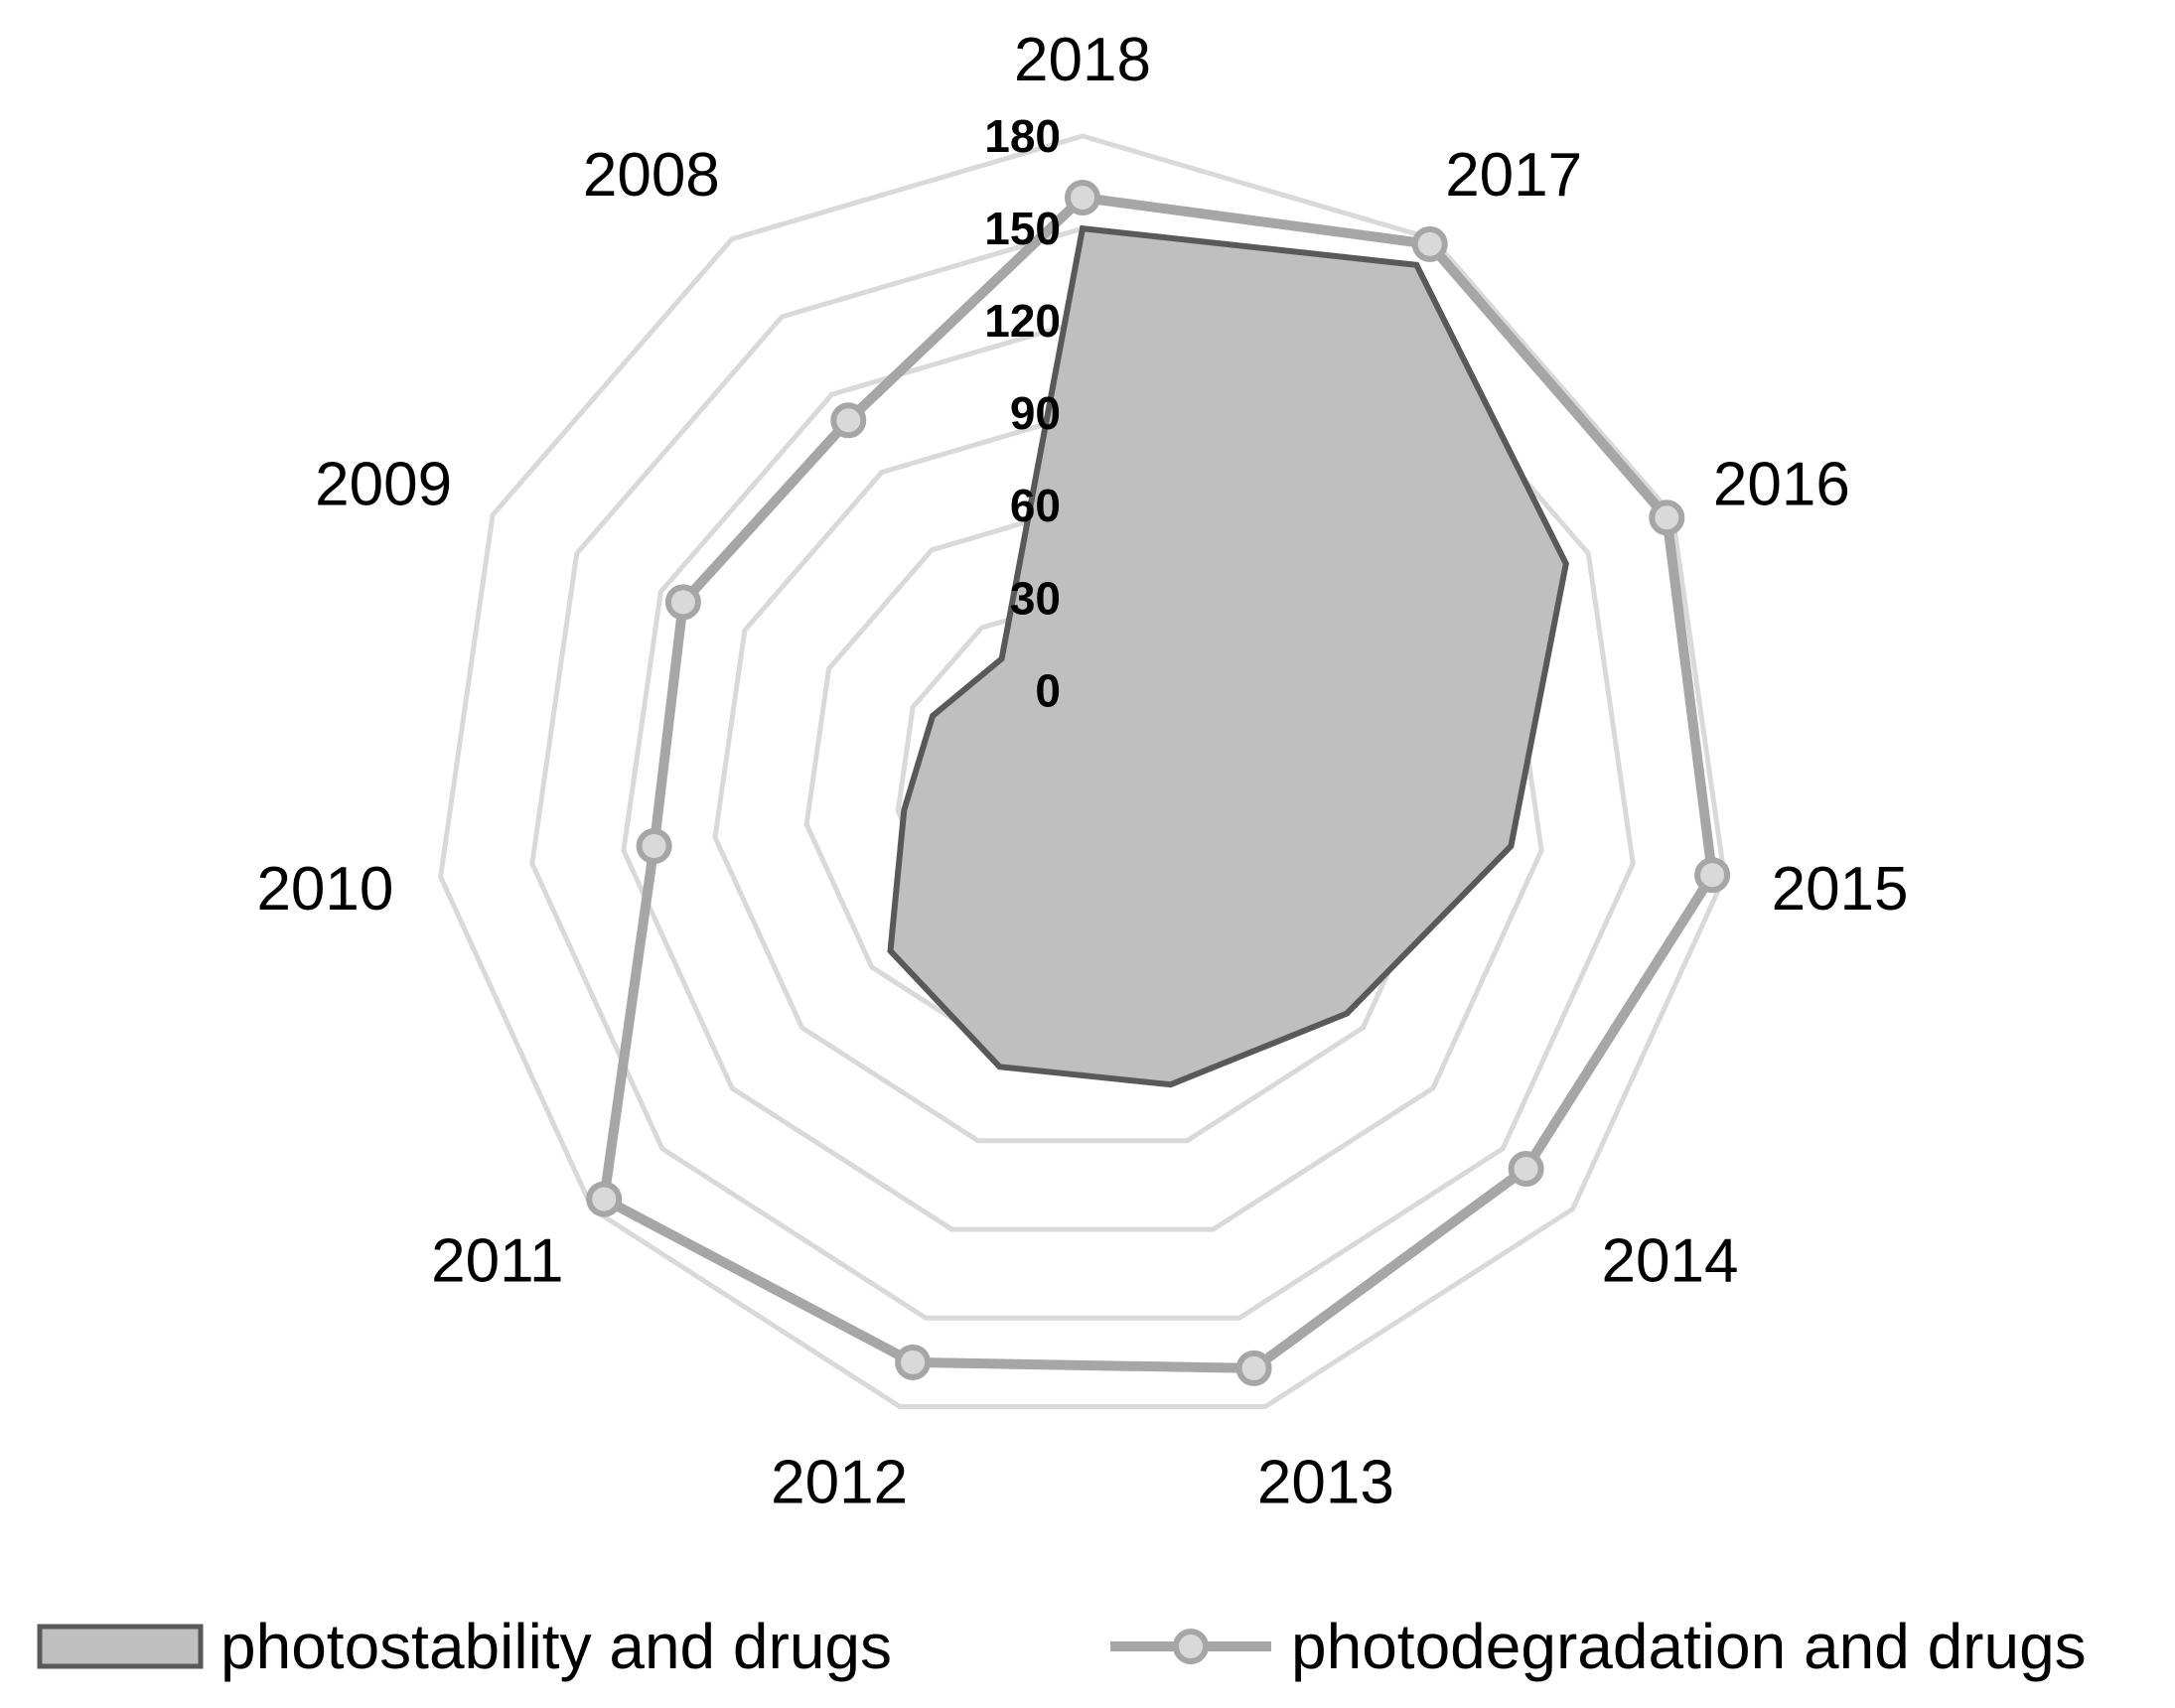 The height and width of the screenshot is (1708, 2175). I want to click on category-label-2018: 2018, so click(1082, 60).